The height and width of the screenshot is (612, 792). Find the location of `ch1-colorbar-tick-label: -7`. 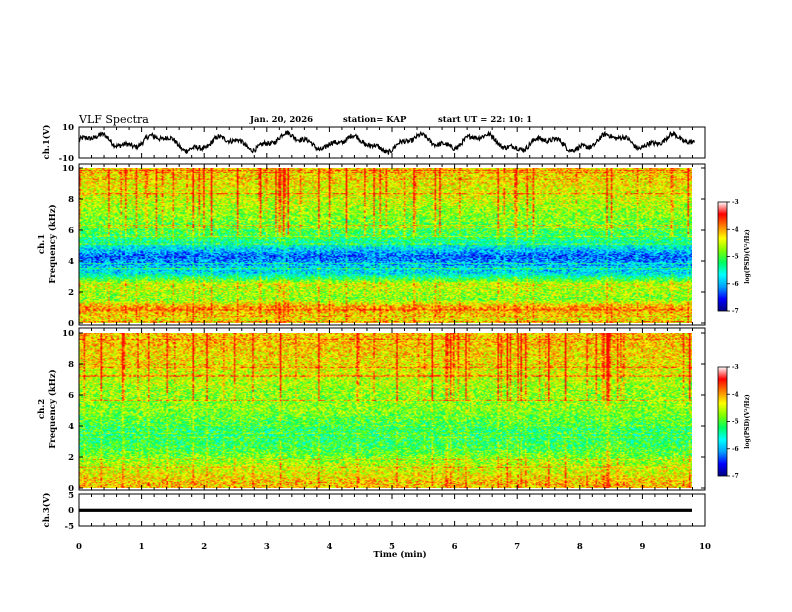

ch1-colorbar-tick-label: -7 is located at coordinates (735, 311).